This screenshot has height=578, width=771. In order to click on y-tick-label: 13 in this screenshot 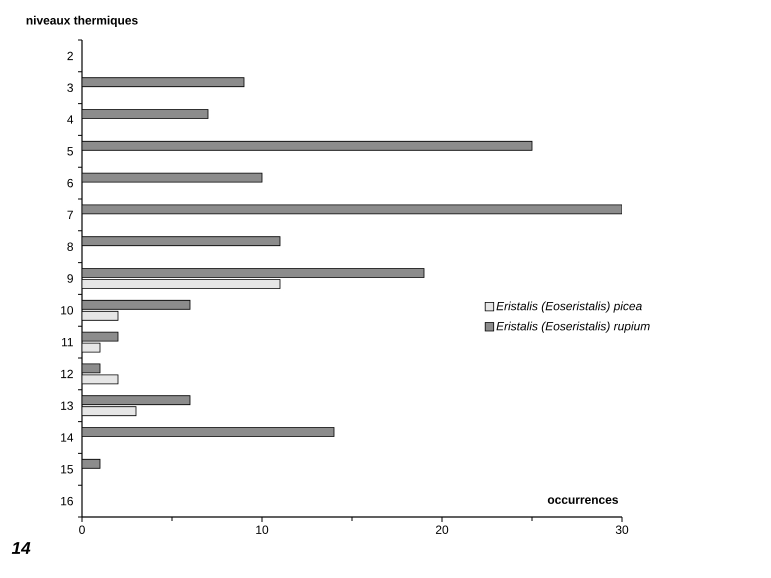, I will do `click(67, 405)`.